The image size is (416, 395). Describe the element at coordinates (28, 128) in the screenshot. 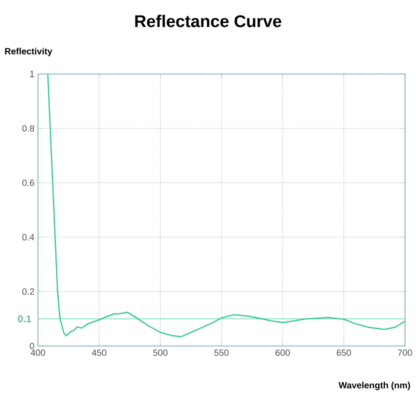

I see `y-tick-label: 0.8` at that location.